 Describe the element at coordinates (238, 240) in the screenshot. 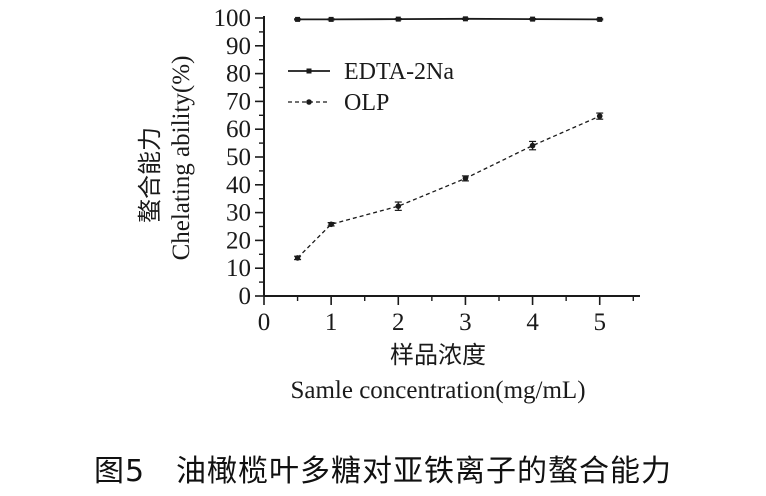

I see `y-tick-label: 20` at that location.